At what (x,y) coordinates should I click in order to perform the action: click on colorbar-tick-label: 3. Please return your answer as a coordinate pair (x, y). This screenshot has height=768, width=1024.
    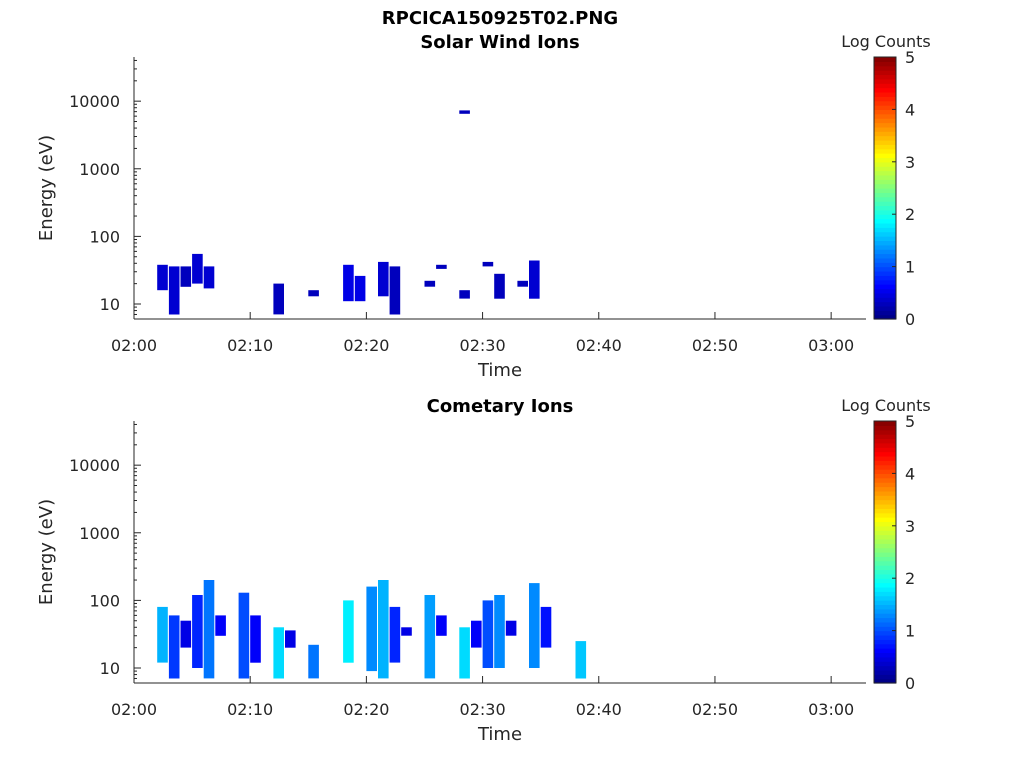
    Looking at the image, I should click on (910, 162).